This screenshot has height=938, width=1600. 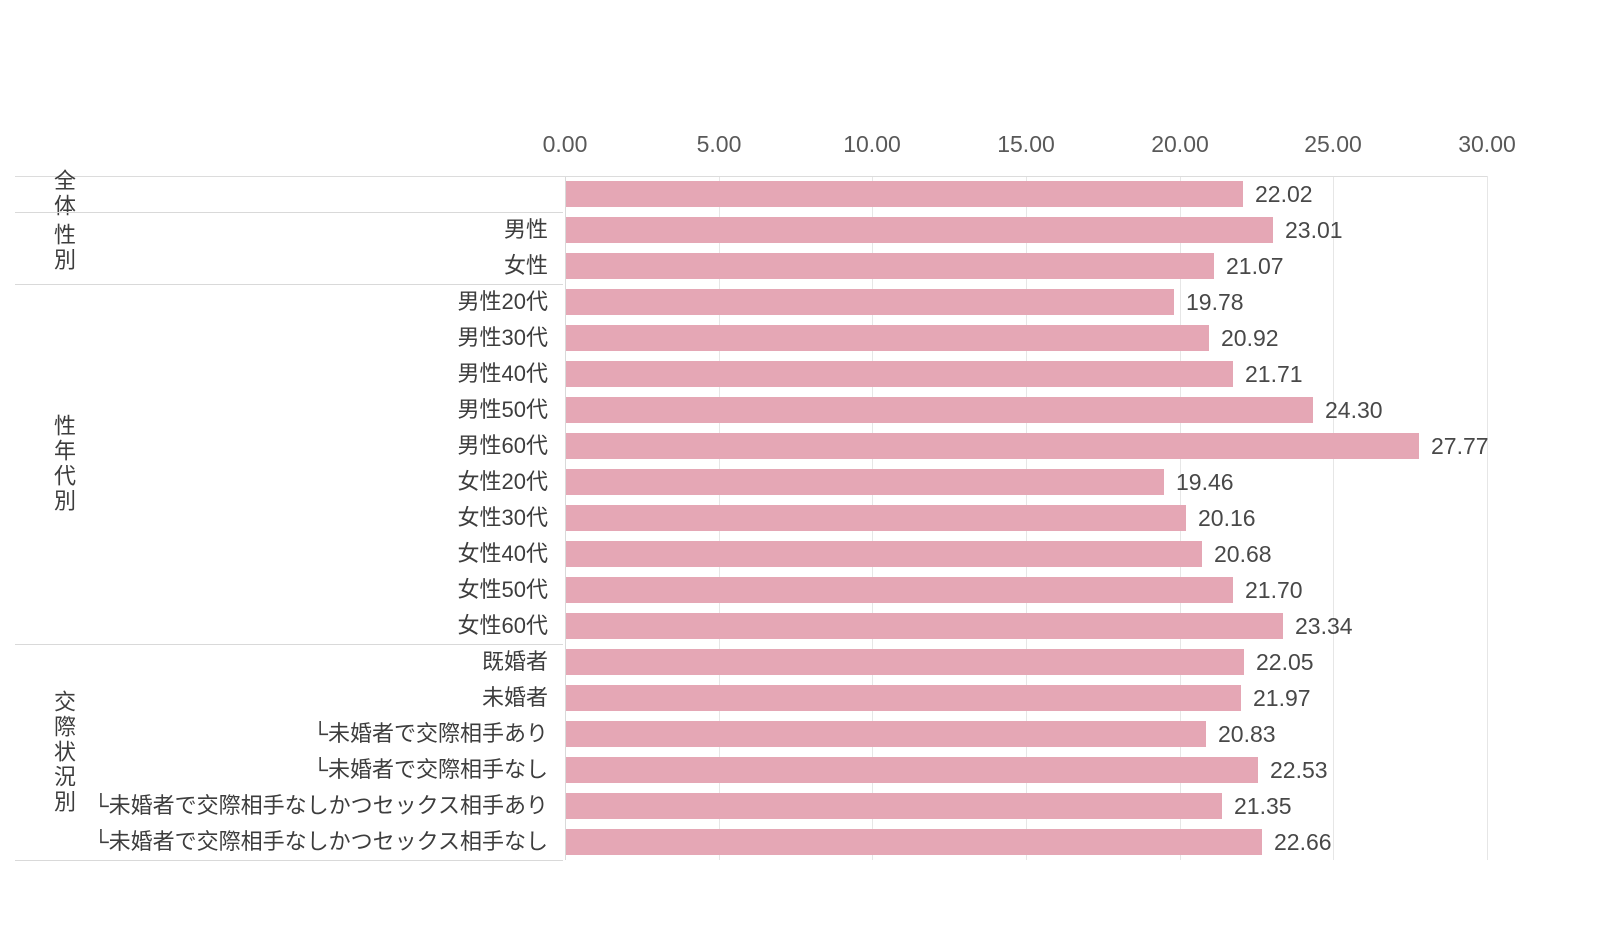 What do you see at coordinates (514, 661) in the screenshot?
I see `category-label: 既婚者` at bounding box center [514, 661].